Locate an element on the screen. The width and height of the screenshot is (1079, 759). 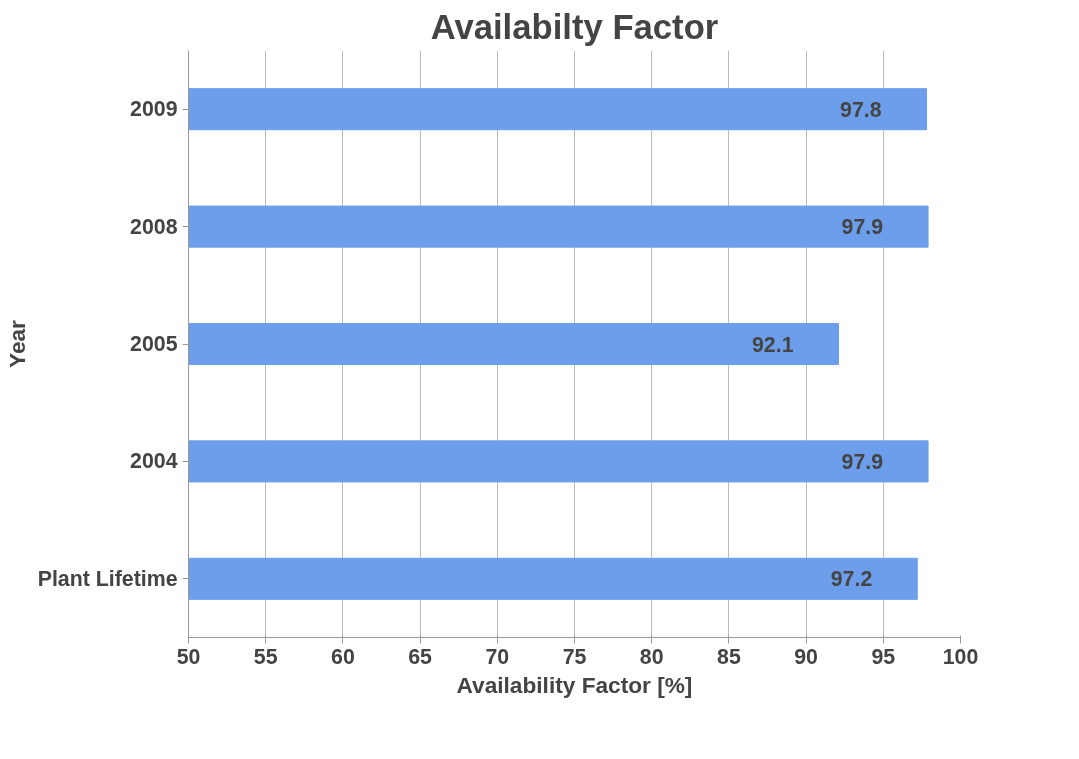
chart-title: Availabilty Factor is located at coordinates (574, 26).